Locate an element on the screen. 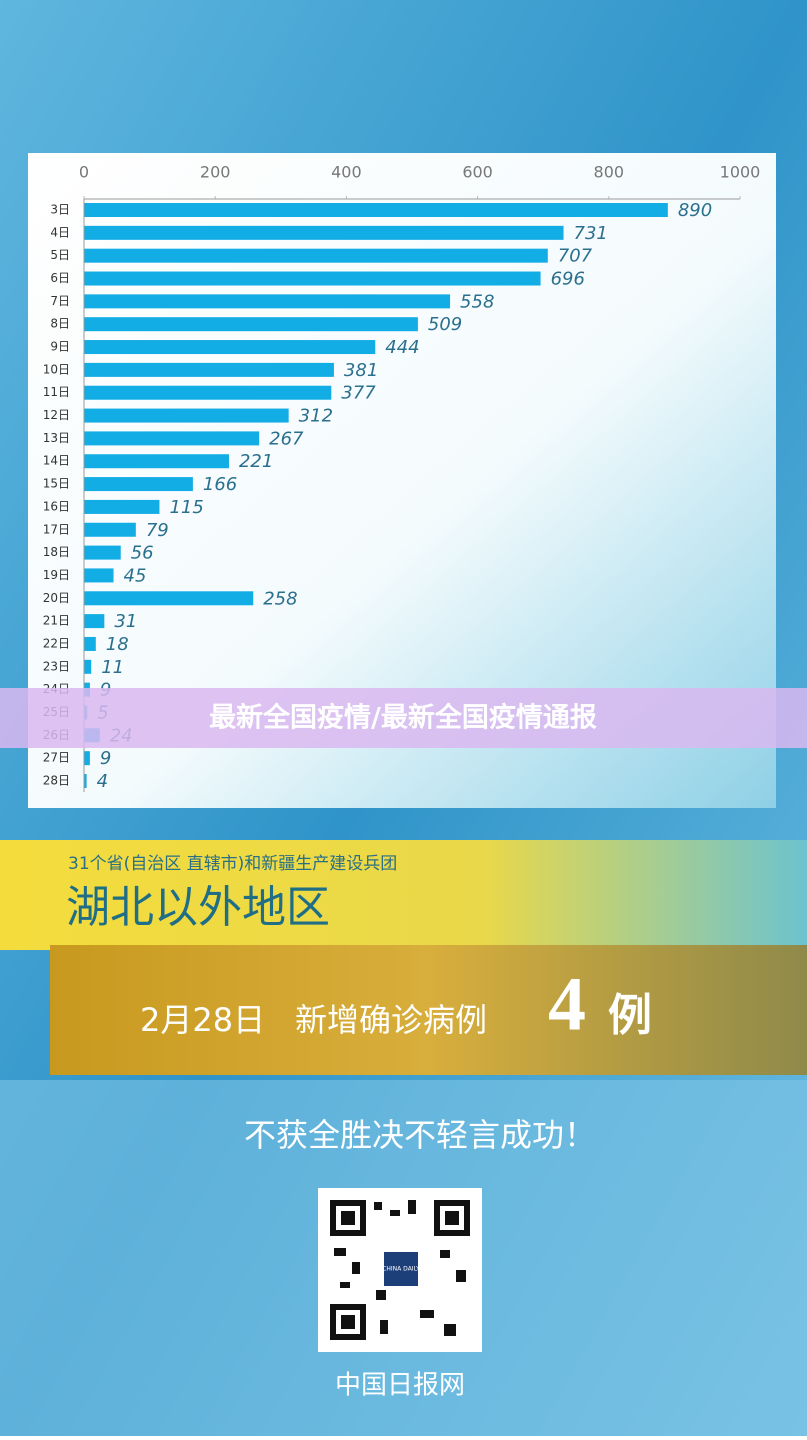  x-tick-label: 600 is located at coordinates (477, 172).